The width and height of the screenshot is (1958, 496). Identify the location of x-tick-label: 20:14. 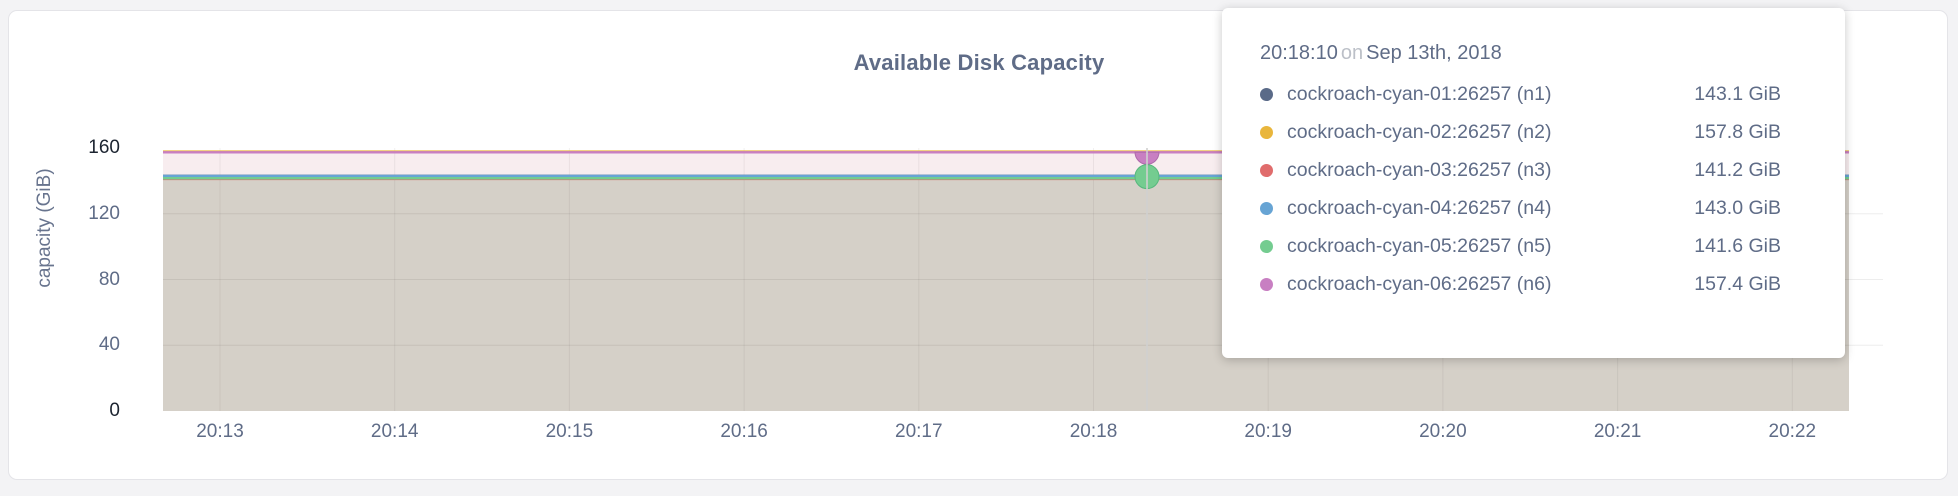
(394, 431).